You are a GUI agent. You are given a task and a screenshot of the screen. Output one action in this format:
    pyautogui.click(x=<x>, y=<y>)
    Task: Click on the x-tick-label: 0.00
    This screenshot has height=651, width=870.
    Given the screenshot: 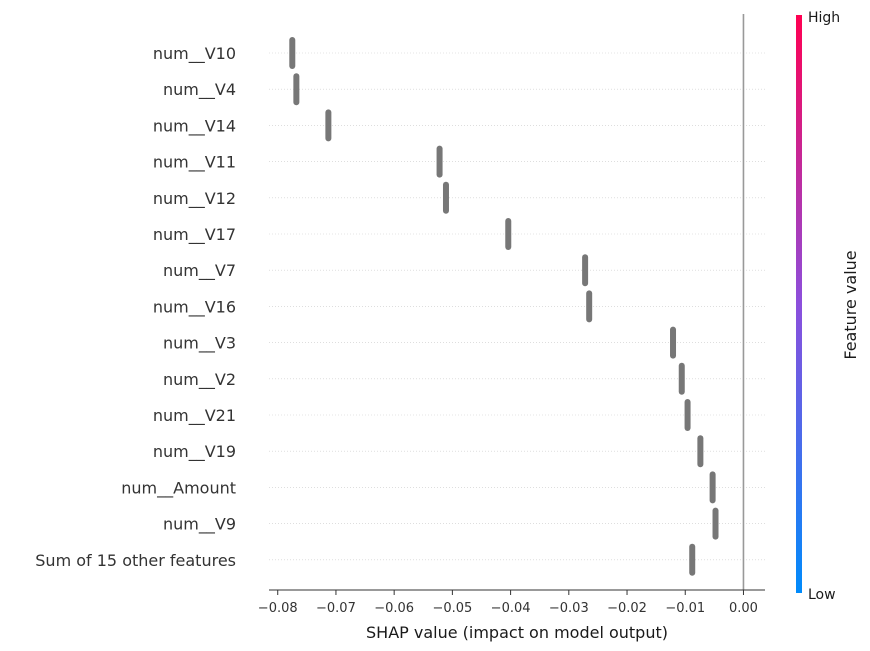 What is the action you would take?
    pyautogui.click(x=743, y=608)
    